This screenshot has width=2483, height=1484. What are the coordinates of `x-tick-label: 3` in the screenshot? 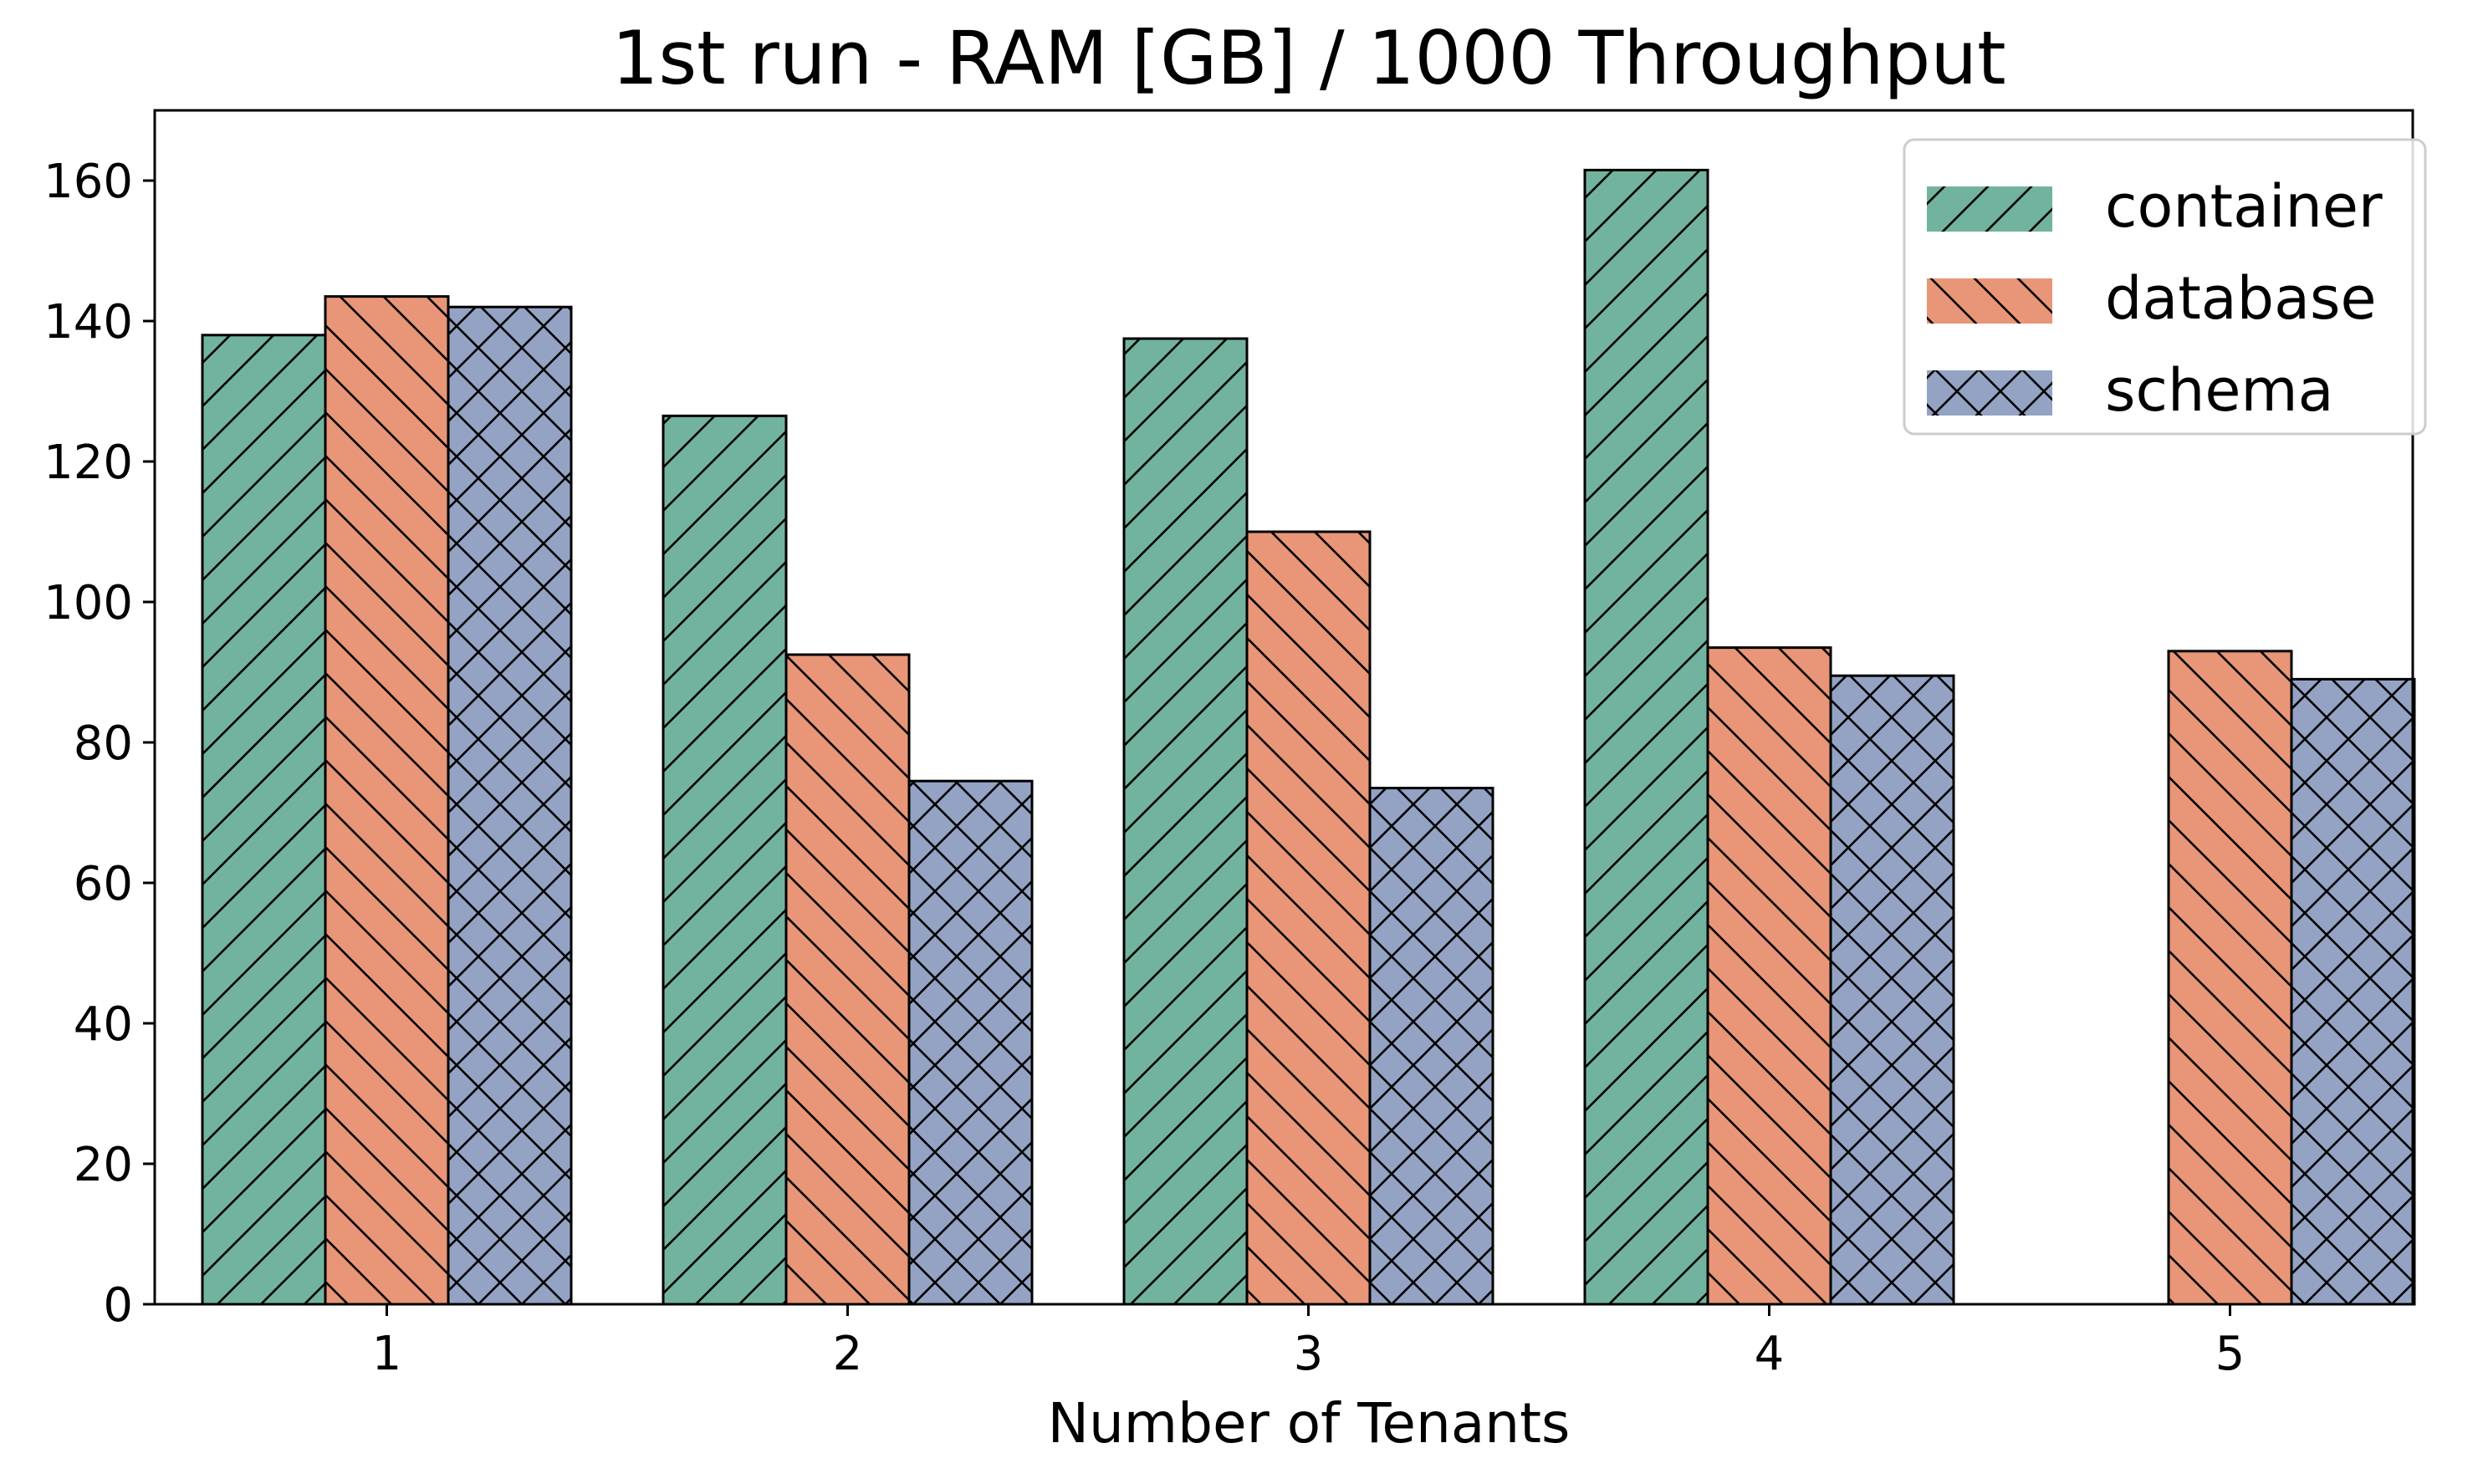 It's located at (1309, 1354).